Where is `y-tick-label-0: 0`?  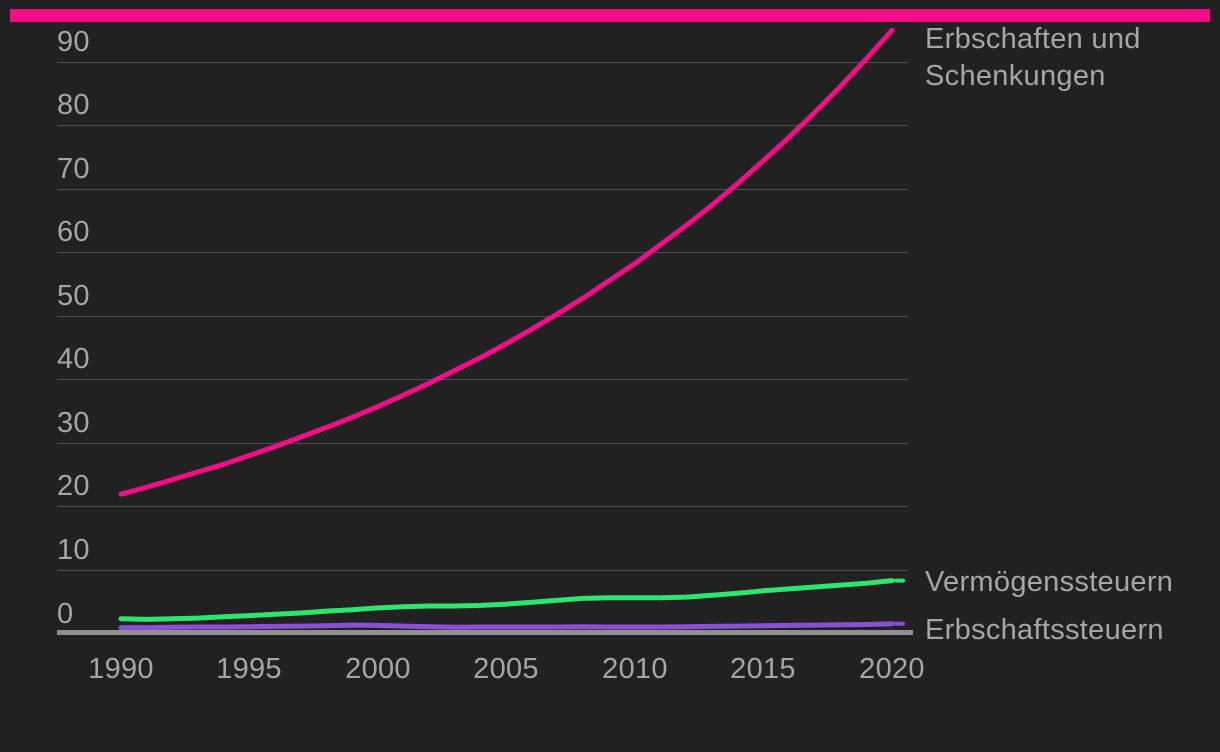
y-tick-label-0: 0 is located at coordinates (65, 614).